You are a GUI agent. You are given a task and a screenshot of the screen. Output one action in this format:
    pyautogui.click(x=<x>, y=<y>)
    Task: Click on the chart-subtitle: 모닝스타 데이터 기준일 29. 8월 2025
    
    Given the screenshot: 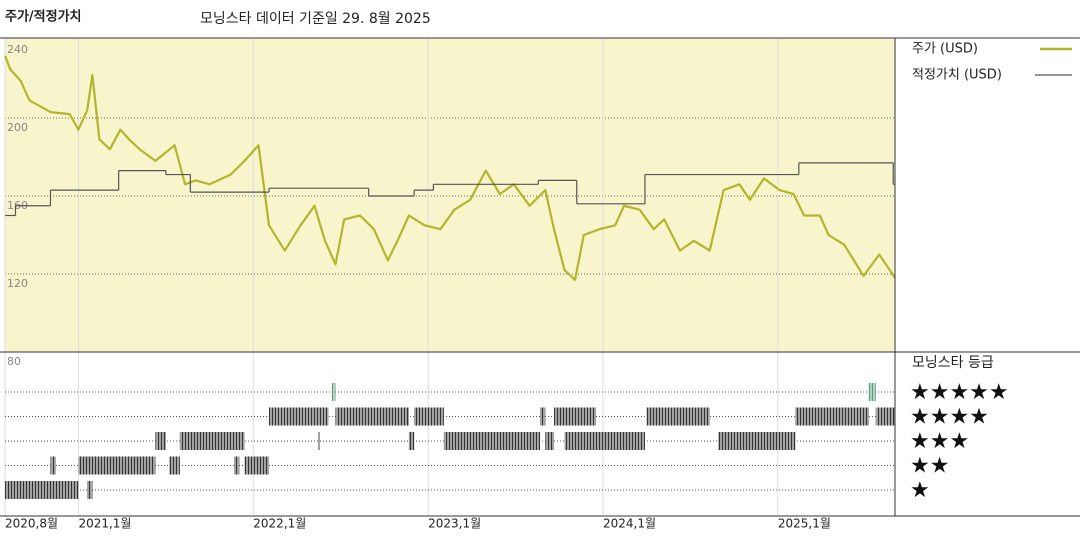 What is the action you would take?
    pyautogui.click(x=315, y=19)
    